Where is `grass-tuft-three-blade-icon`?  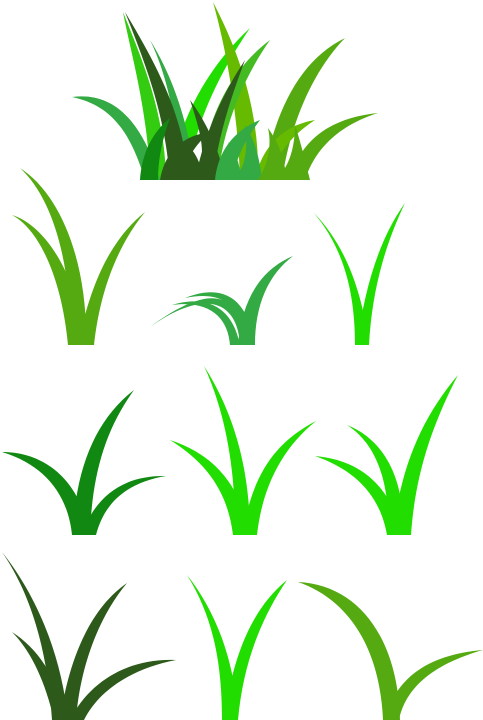 grass-tuft-three-blade-icon is located at coordinates (78, 256).